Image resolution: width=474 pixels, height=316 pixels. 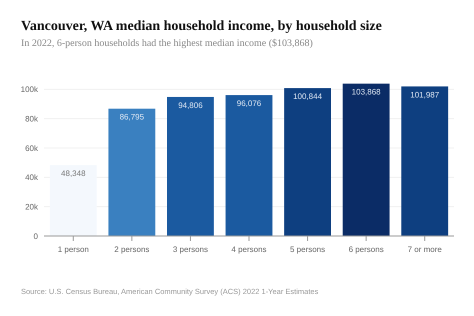 I want to click on x-tick-label: 5 persons, so click(x=308, y=249).